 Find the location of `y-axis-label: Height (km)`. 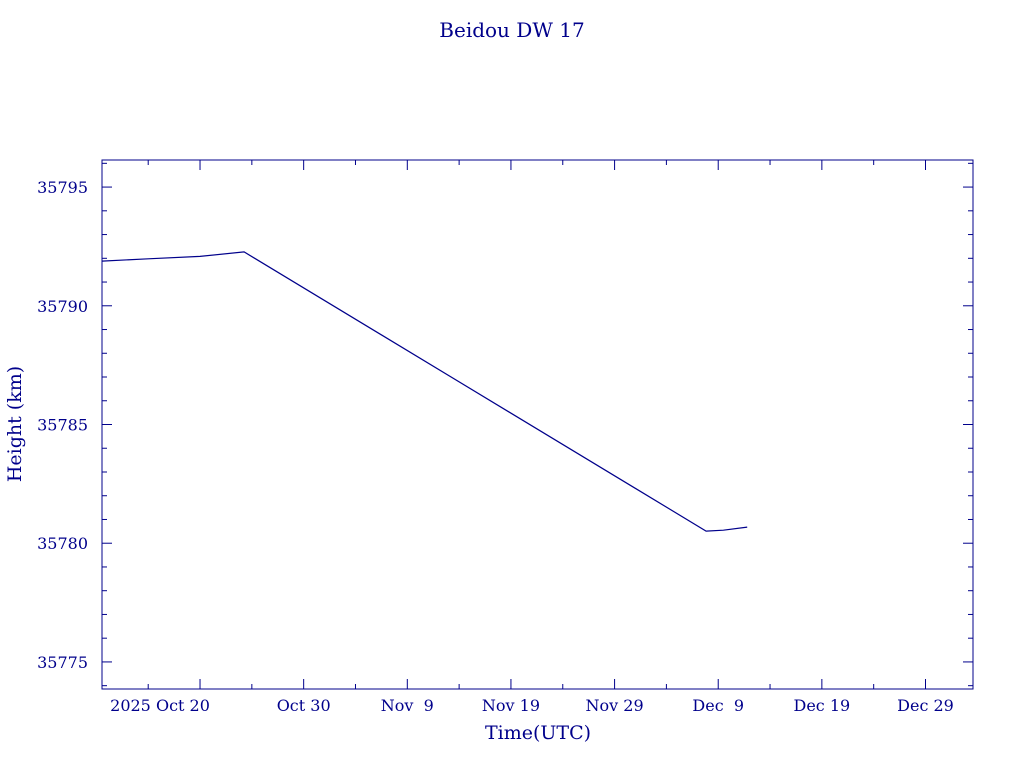

y-axis-label: Height (km) is located at coordinates (15, 424).